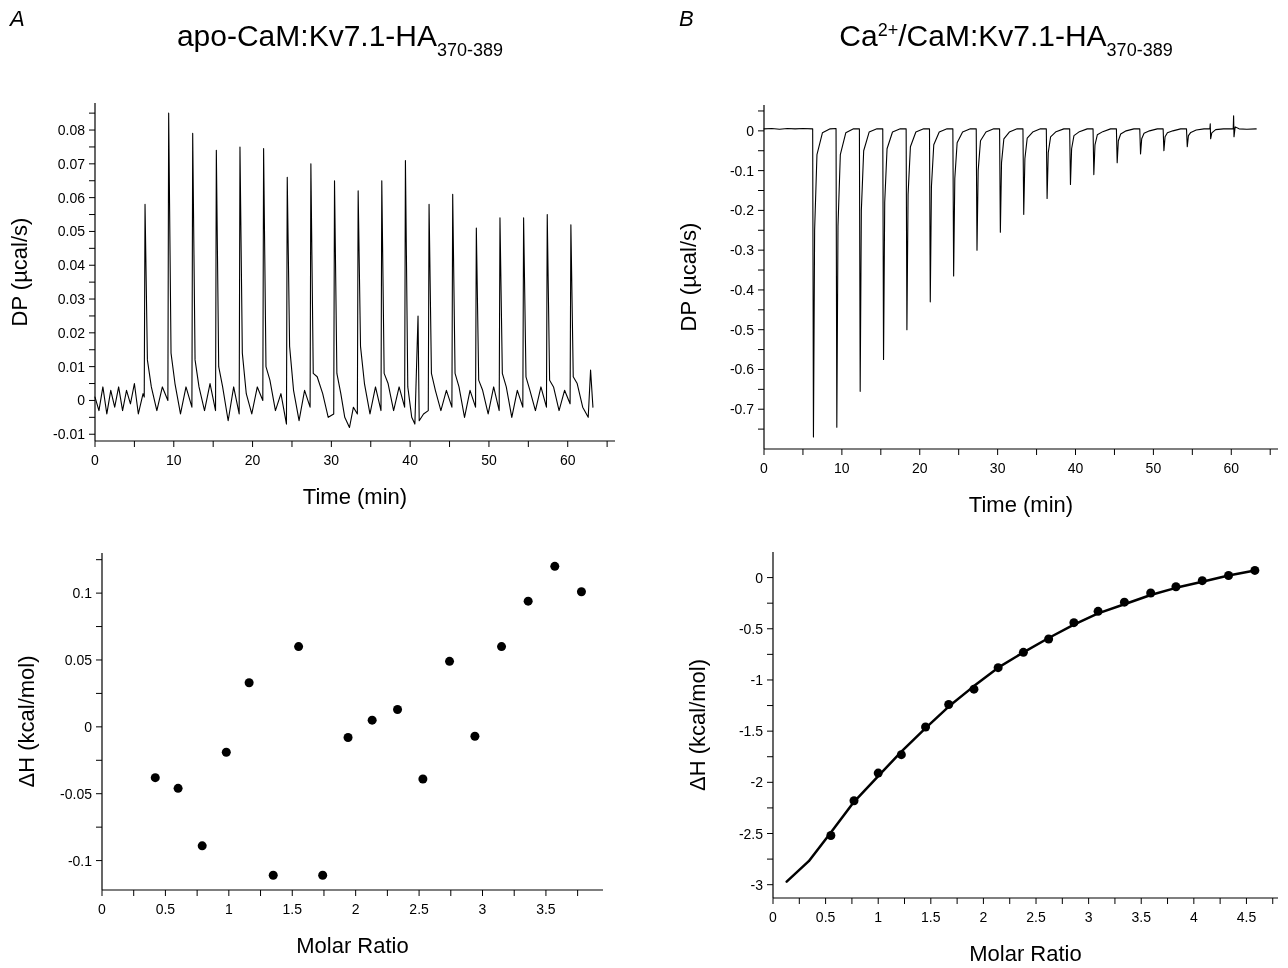  Describe the element at coordinates (742, 250) in the screenshot. I see `y-tick-label: -0.3` at that location.